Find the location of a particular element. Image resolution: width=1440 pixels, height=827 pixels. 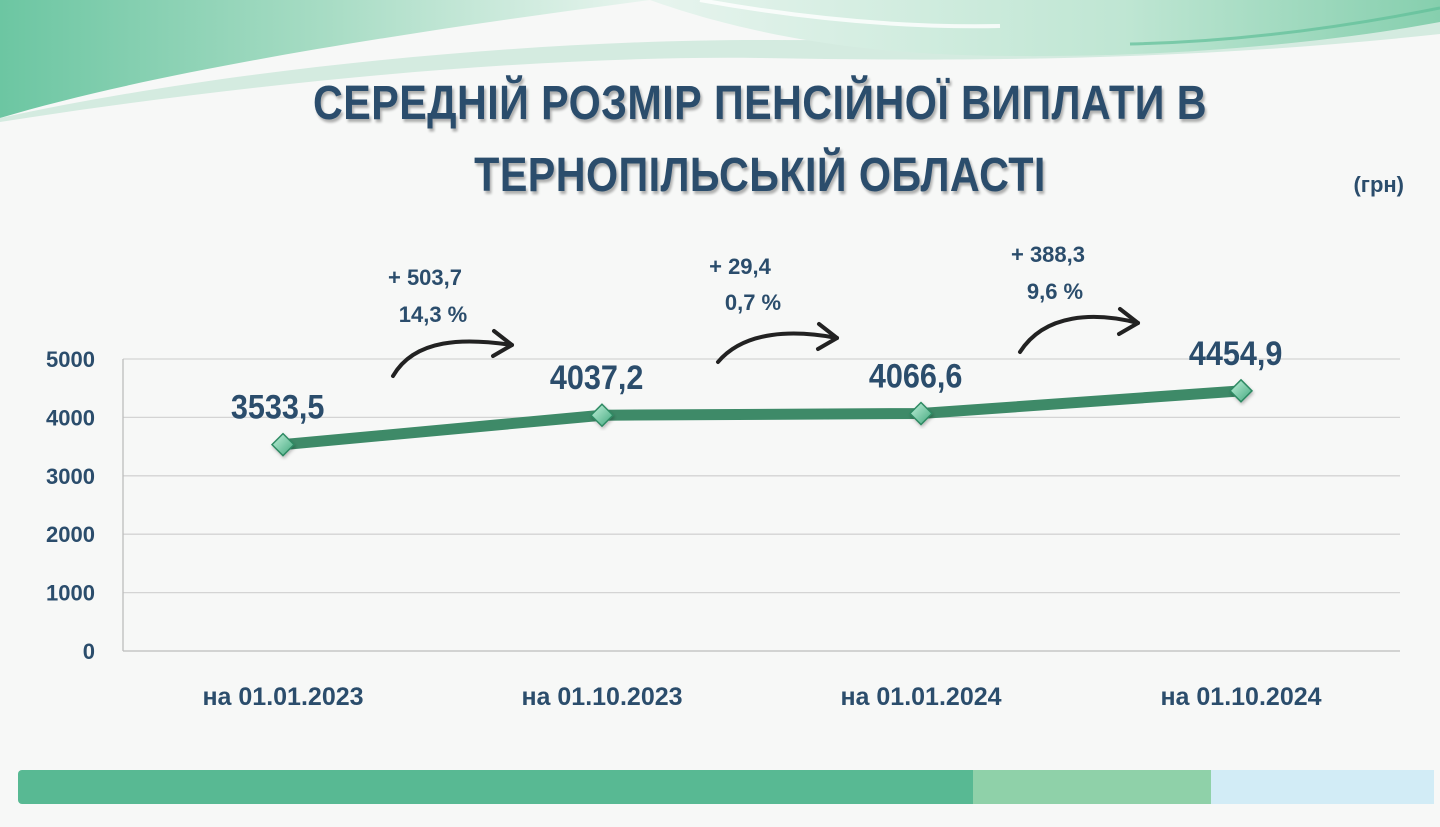

change-annotations: + 503,7 14,3 % + 29,4 0,7 % + 388,3 9,6 % is located at coordinates (764, 310).